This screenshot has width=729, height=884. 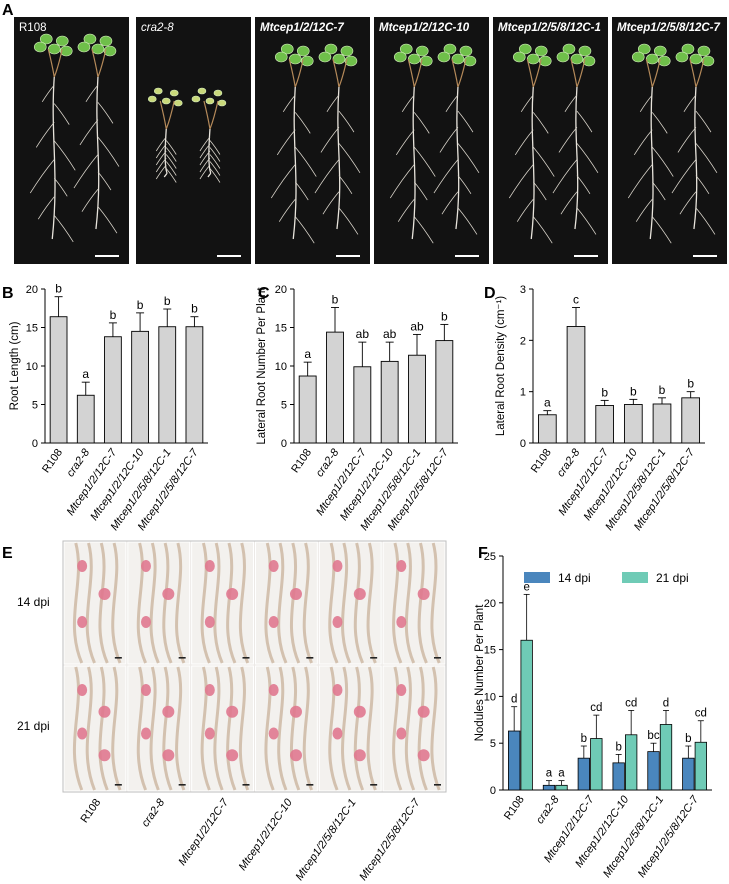 I want to click on panel-letter-a: A, so click(x=8, y=10).